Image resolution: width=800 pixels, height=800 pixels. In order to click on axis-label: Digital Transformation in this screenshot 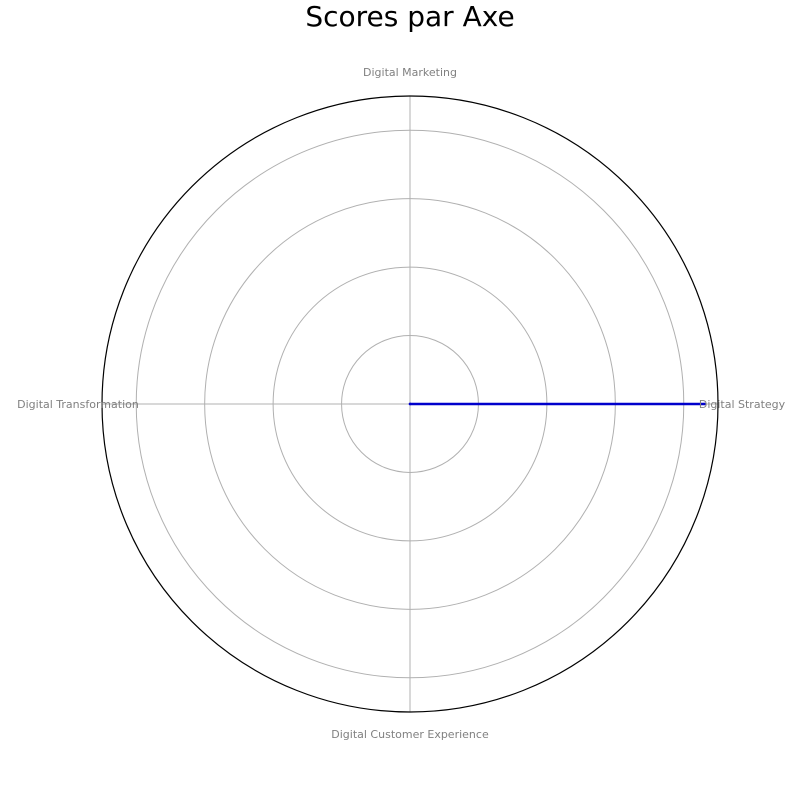, I will do `click(78, 404)`.